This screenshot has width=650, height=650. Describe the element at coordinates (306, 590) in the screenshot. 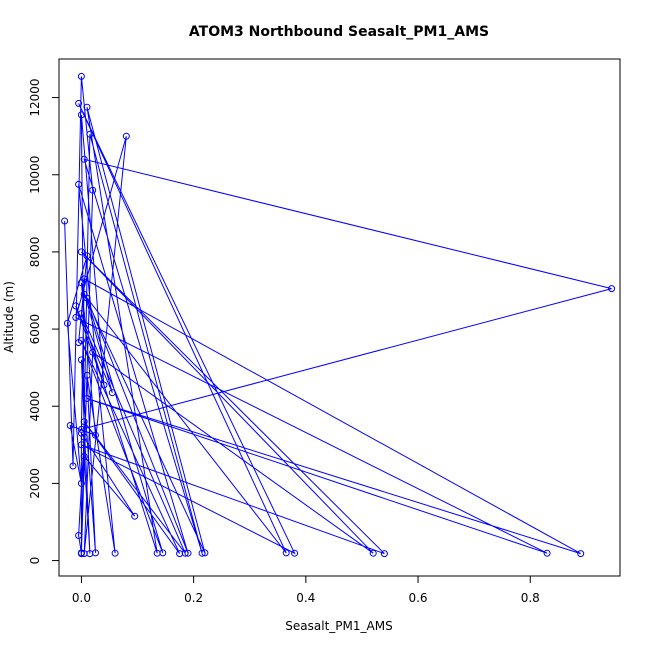

I see `x-axis: 0.0 0.2 0.4 0.6 0.8` at that location.